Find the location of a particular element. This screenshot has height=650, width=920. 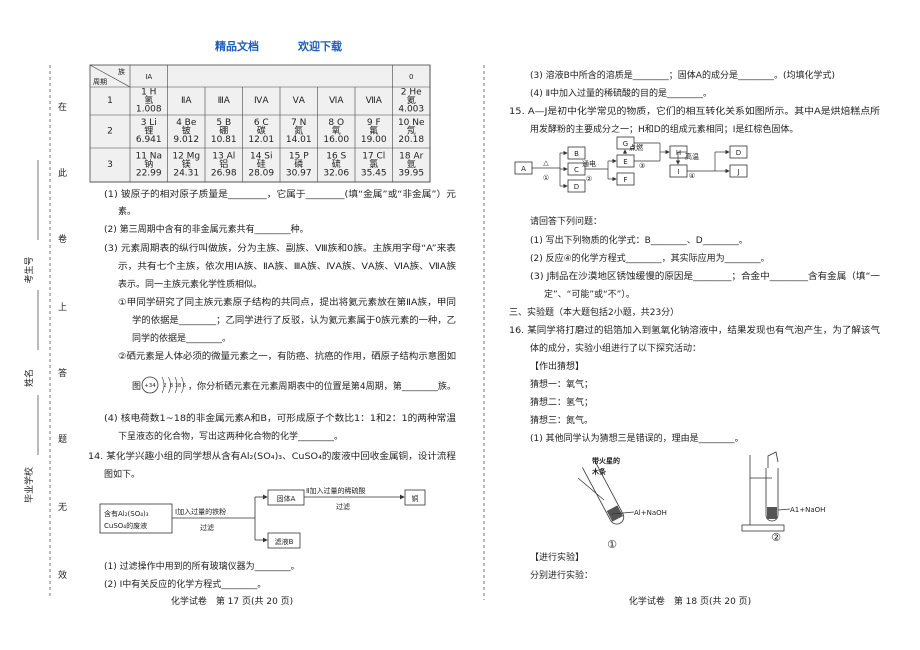

question-line: 定”、“可能”或“不”）。 is located at coordinates (589, 294).